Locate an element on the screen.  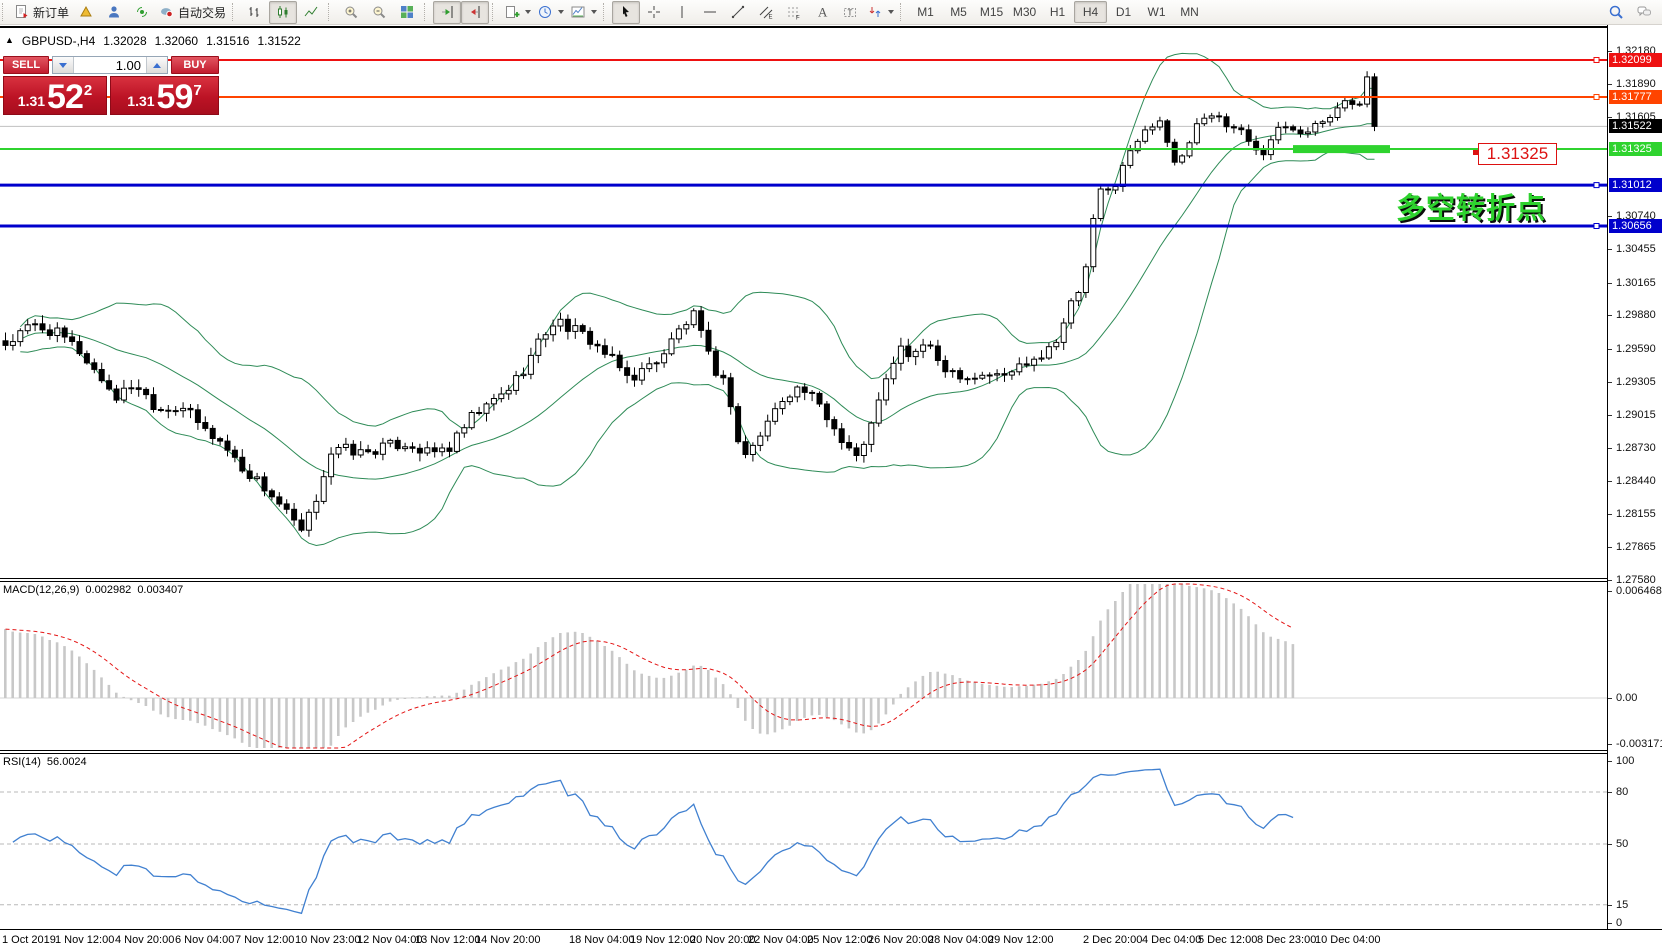
axis-tick-label: 0.00 is located at coordinates (1627, 698).